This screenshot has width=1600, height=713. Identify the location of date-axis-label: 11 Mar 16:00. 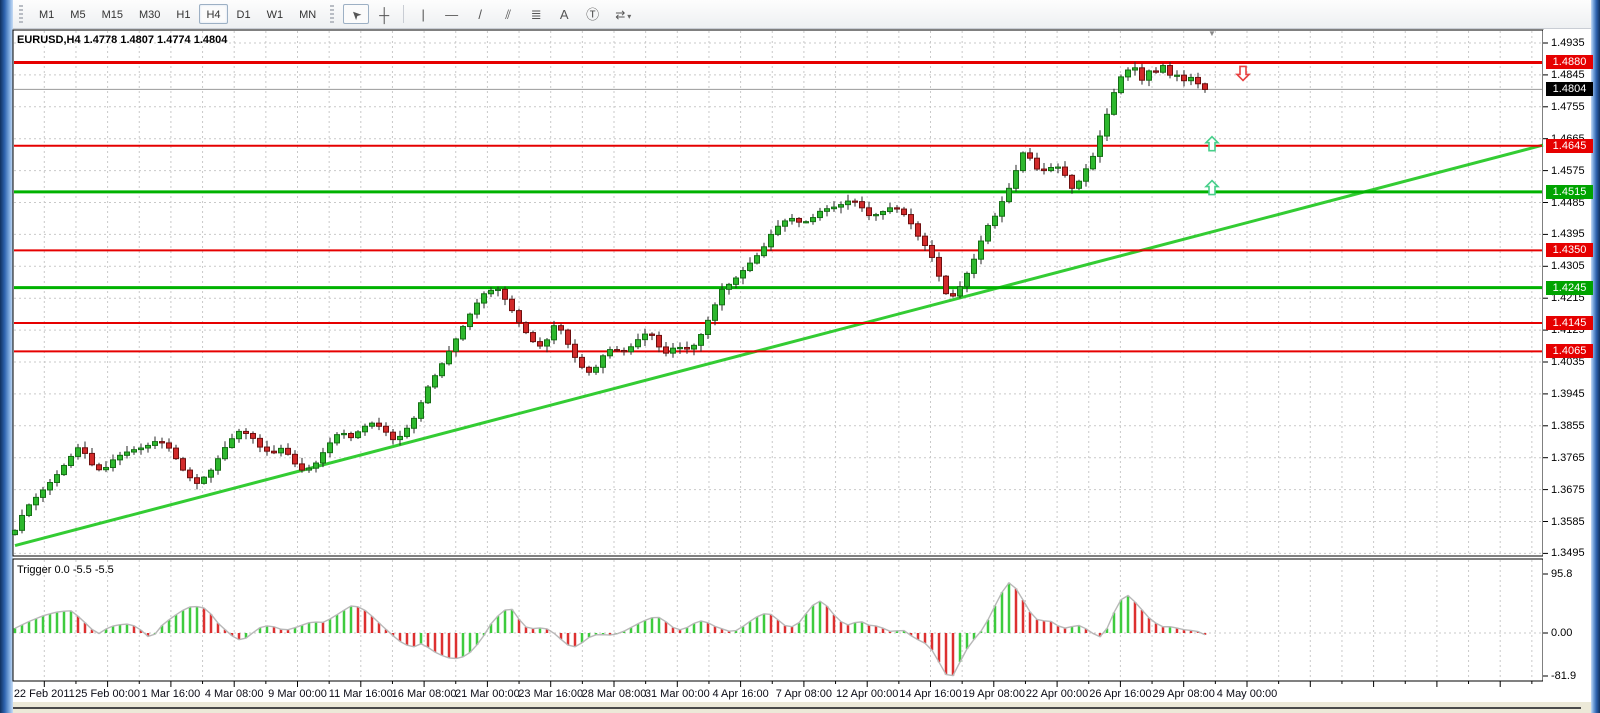
(360, 694).